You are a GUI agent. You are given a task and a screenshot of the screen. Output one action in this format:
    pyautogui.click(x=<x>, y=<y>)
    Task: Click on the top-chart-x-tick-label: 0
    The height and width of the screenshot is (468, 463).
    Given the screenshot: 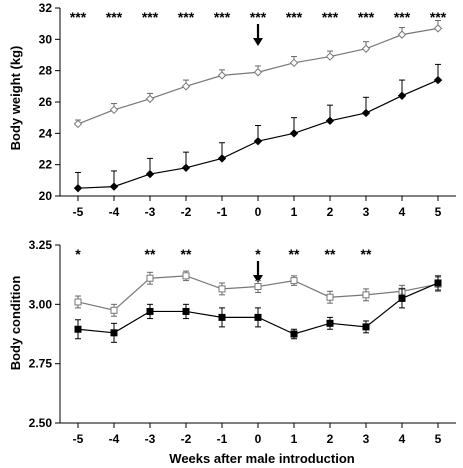 What is the action you would take?
    pyautogui.click(x=258, y=212)
    